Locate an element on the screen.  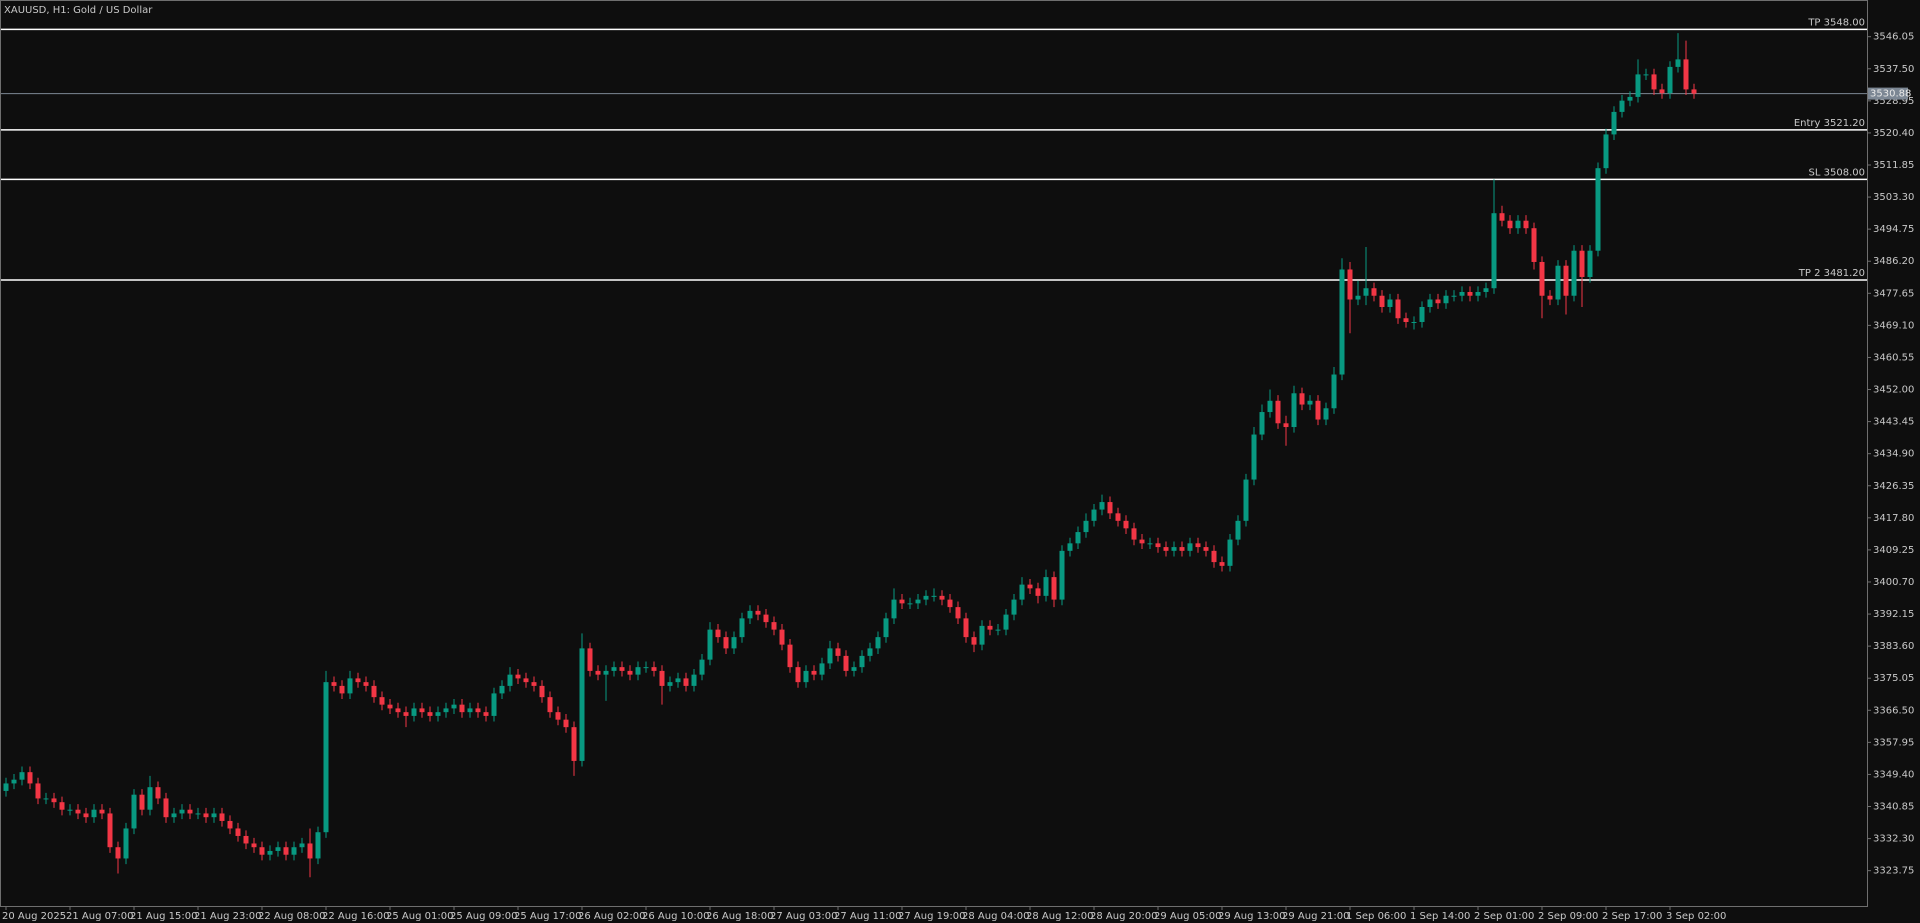
x-tick-label: 1 Sep 06:00 is located at coordinates (1376, 916).